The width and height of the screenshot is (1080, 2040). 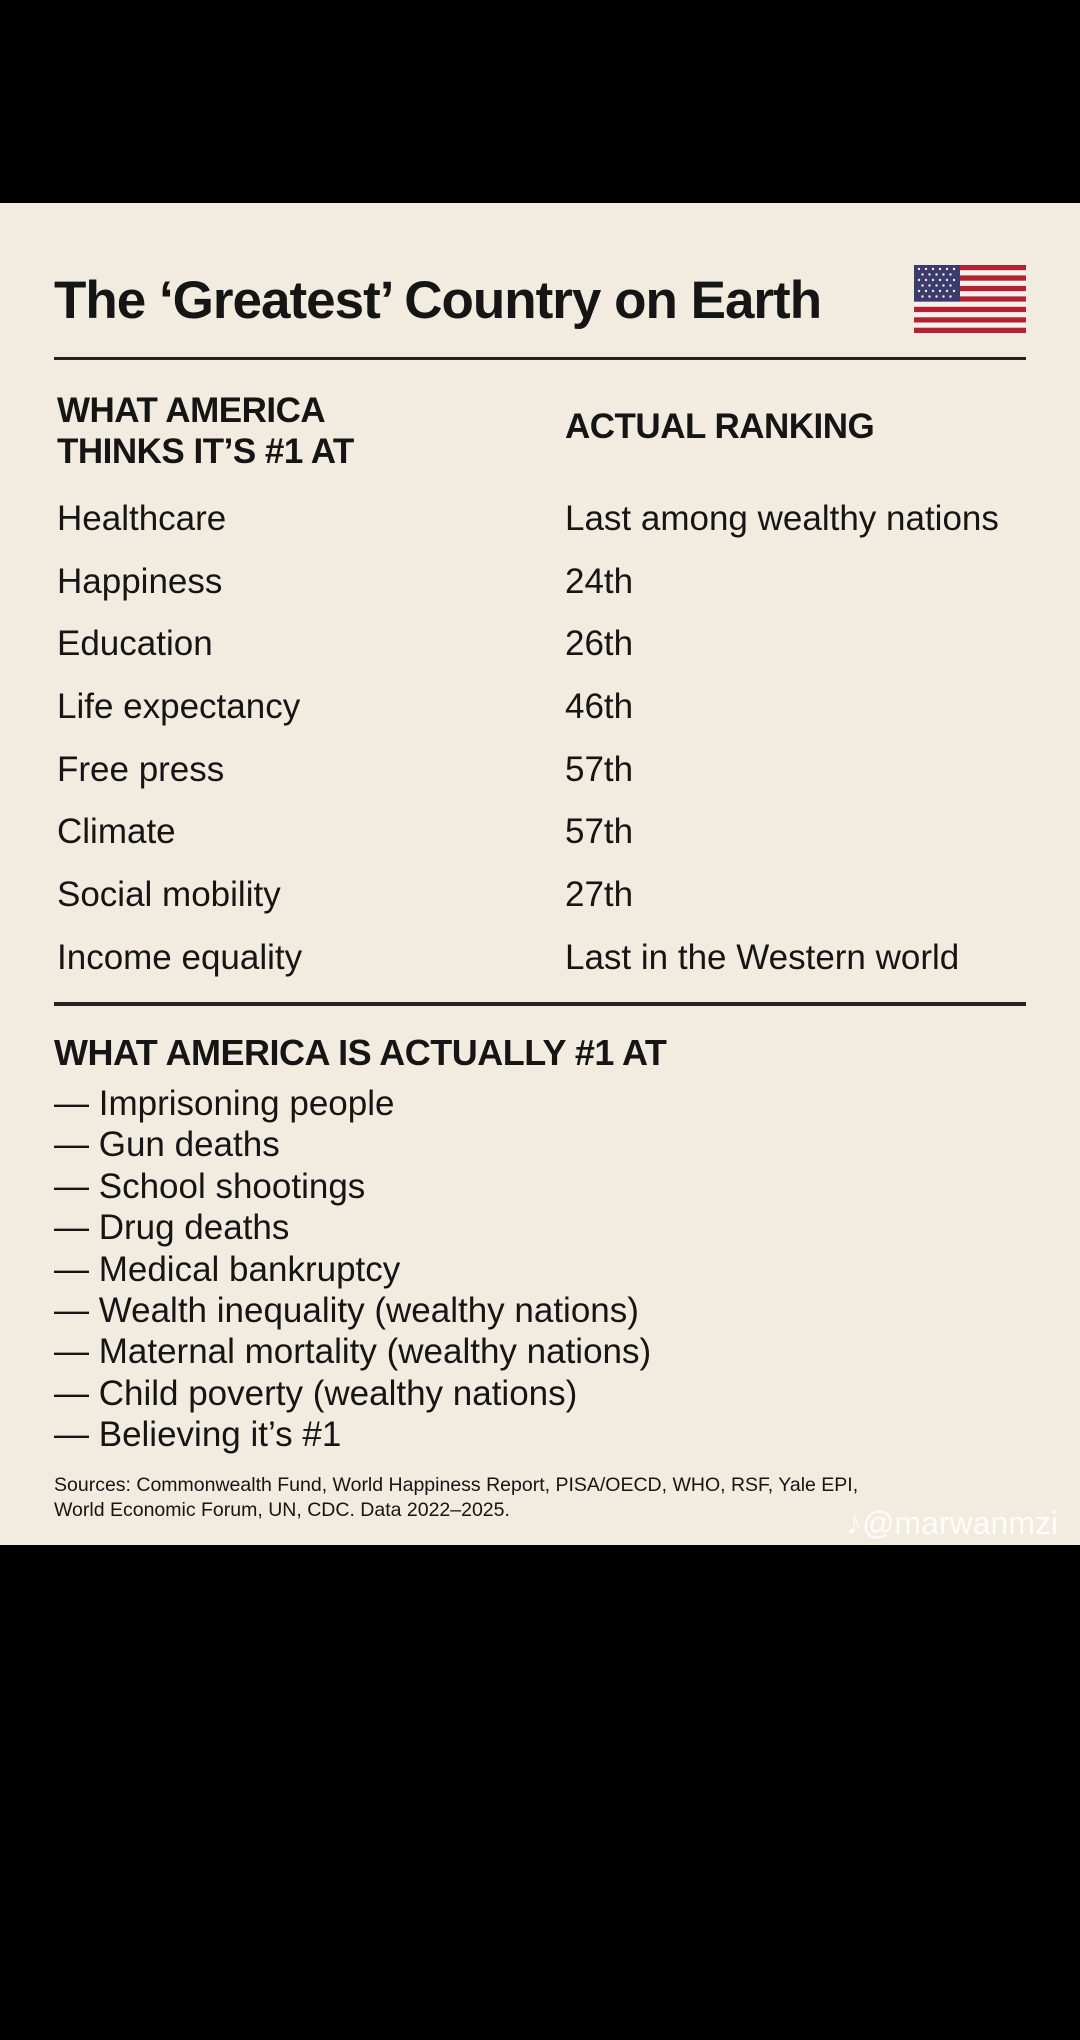 What do you see at coordinates (720, 426) in the screenshot?
I see `column-header-ranking: ACTUAL RANKING` at bounding box center [720, 426].